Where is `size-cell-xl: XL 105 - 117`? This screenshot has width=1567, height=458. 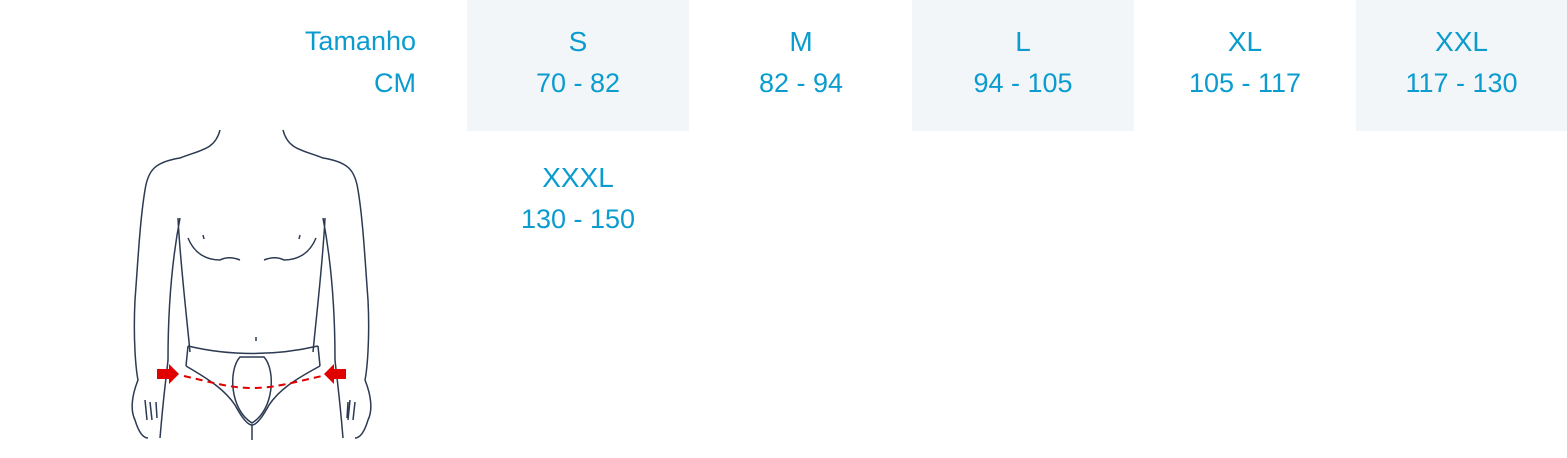
size-cell-xl: XL 105 - 117 is located at coordinates (1245, 65).